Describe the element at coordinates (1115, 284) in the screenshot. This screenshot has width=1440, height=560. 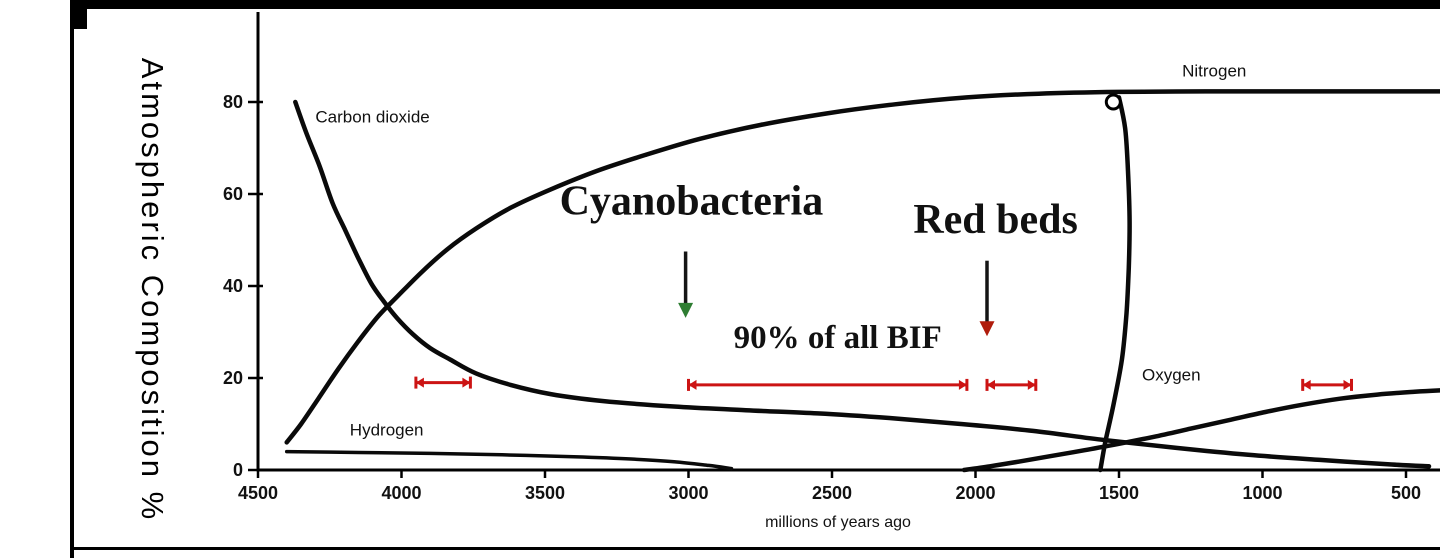
I see `curve-unlabeled` at that location.